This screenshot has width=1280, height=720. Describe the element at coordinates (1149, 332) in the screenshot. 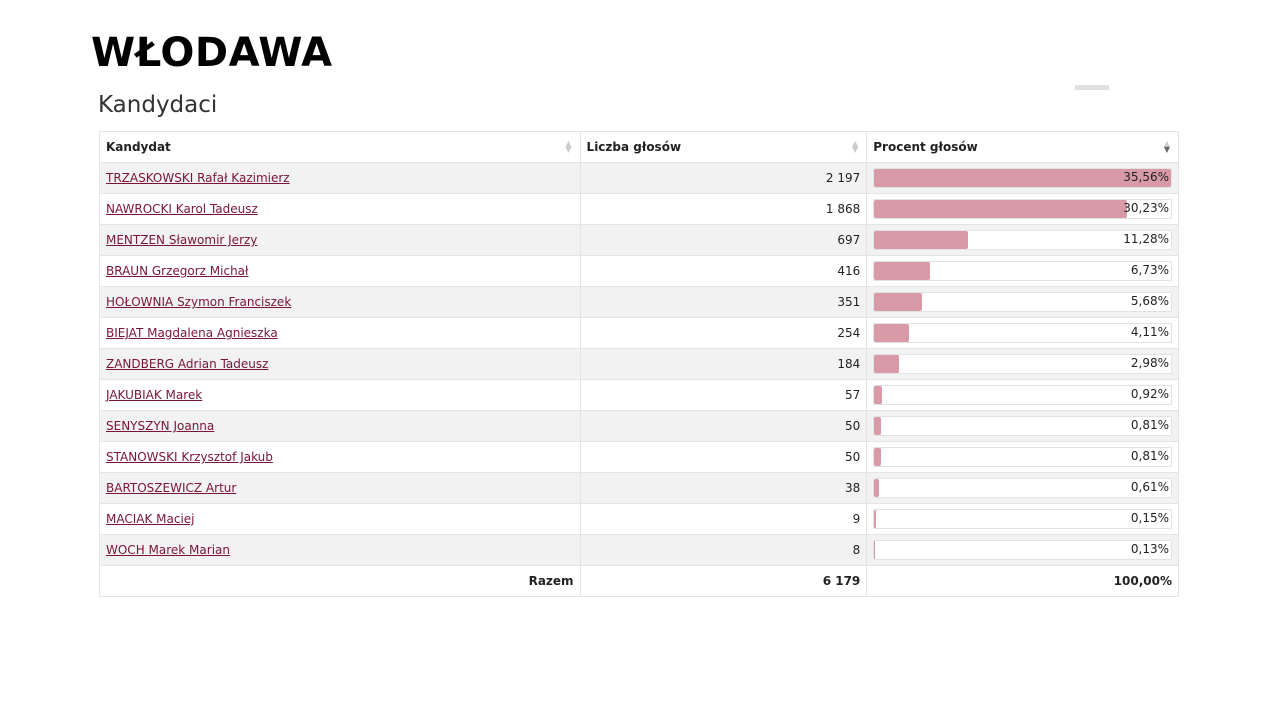

I see `percent-label: 4,11%` at that location.